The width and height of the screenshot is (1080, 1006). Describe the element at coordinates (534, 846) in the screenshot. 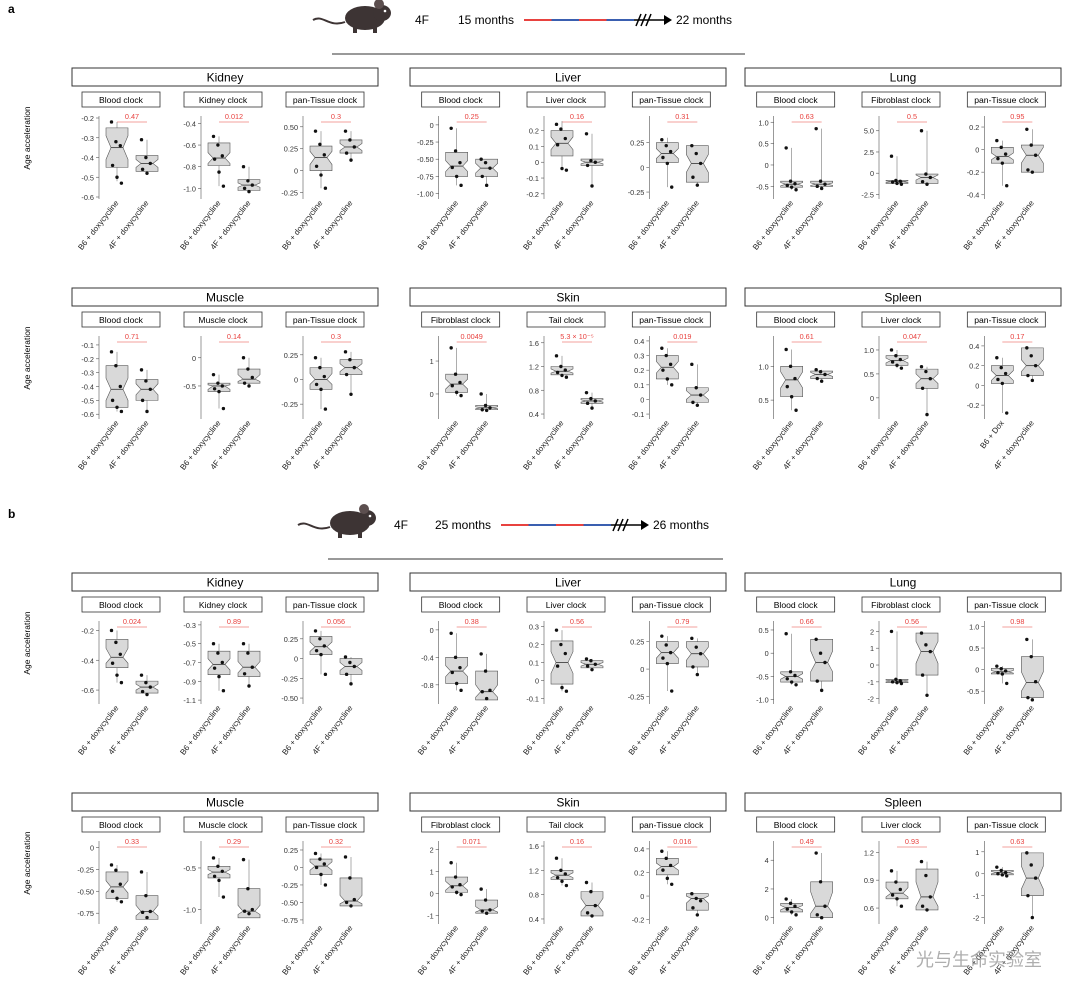

I see `y-tick-label: 1.6` at that location.